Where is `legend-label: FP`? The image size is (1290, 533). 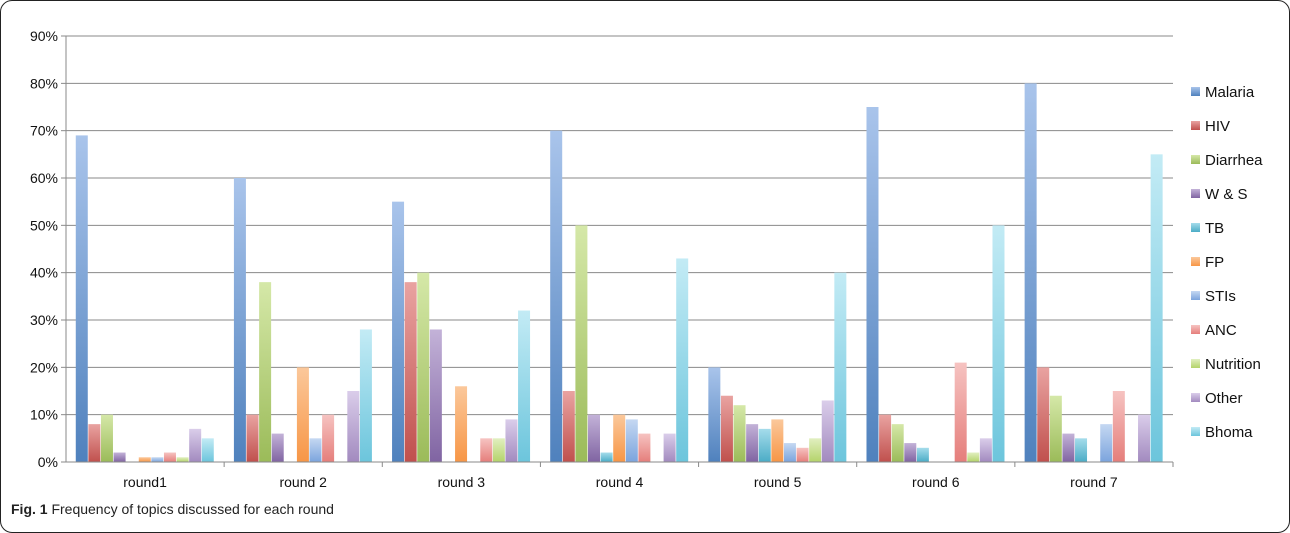
legend-label: FP is located at coordinates (1214, 262).